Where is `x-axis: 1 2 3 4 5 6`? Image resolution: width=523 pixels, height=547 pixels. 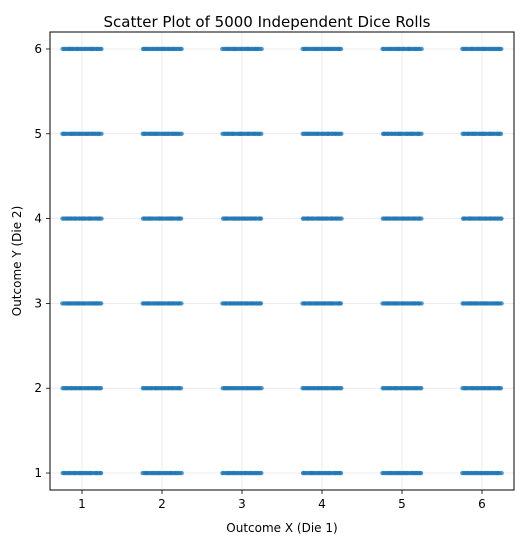
x-axis: 1 2 3 4 5 6 is located at coordinates (282, 500).